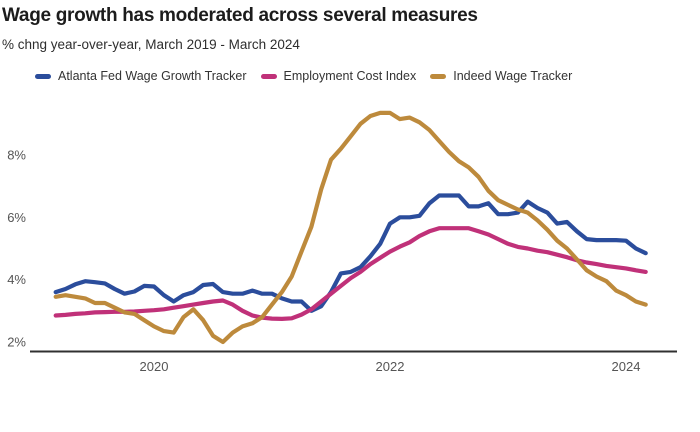  Describe the element at coordinates (513, 76) in the screenshot. I see `legend-label-indeed: Indeed Wage Tracker` at that location.